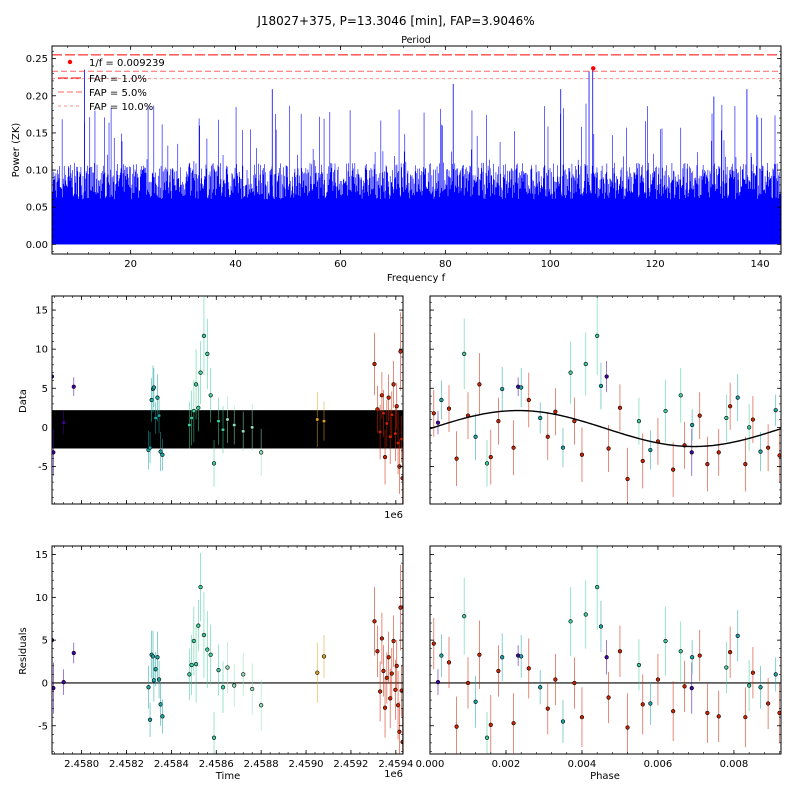  I want to click on x-tick-label: 2.4582, so click(126, 764).